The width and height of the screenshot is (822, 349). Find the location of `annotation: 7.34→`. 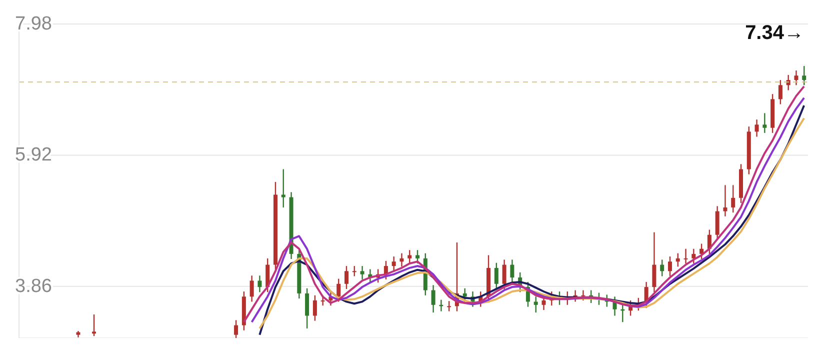

annotation: 7.34→ is located at coordinates (774, 33).